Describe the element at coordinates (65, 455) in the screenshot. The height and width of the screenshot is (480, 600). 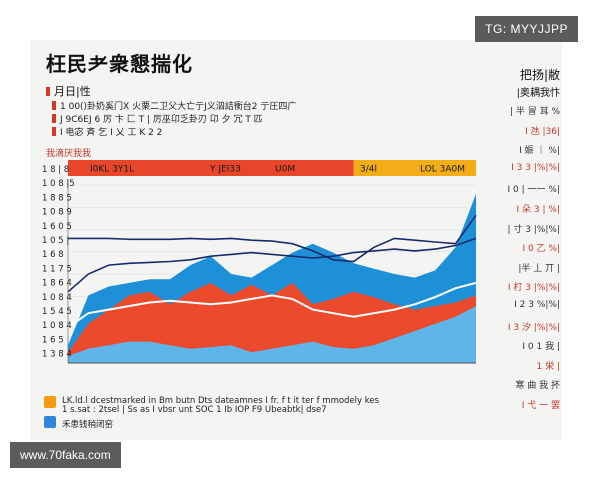
I see `watermark-url: www.70faka.com` at that location.